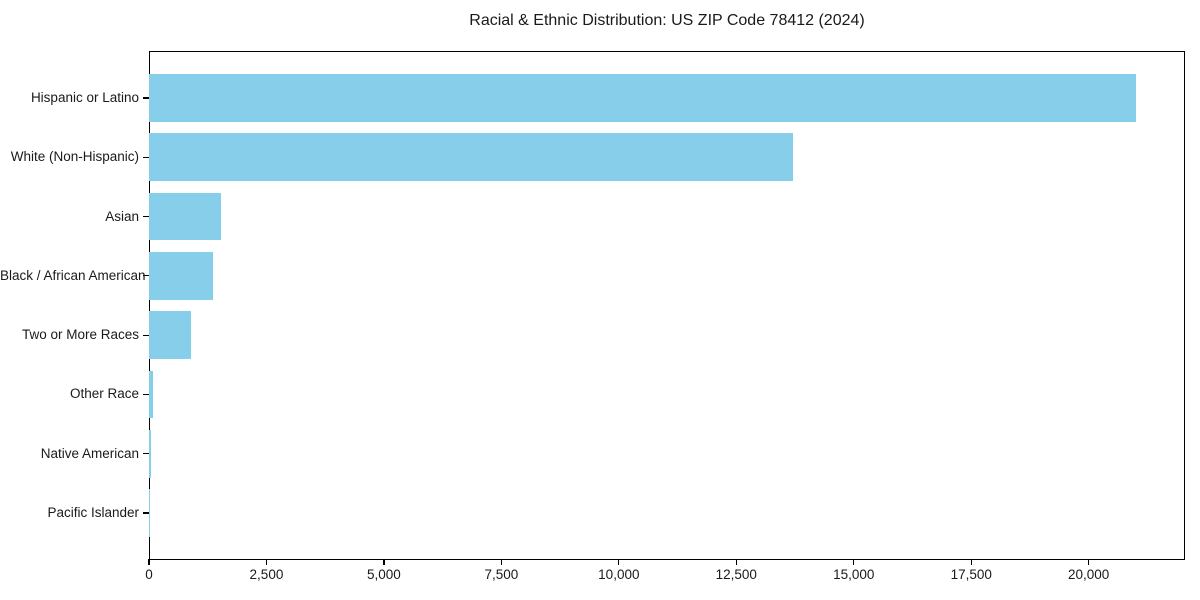  I want to click on x-tick-label: 0, so click(149, 574).